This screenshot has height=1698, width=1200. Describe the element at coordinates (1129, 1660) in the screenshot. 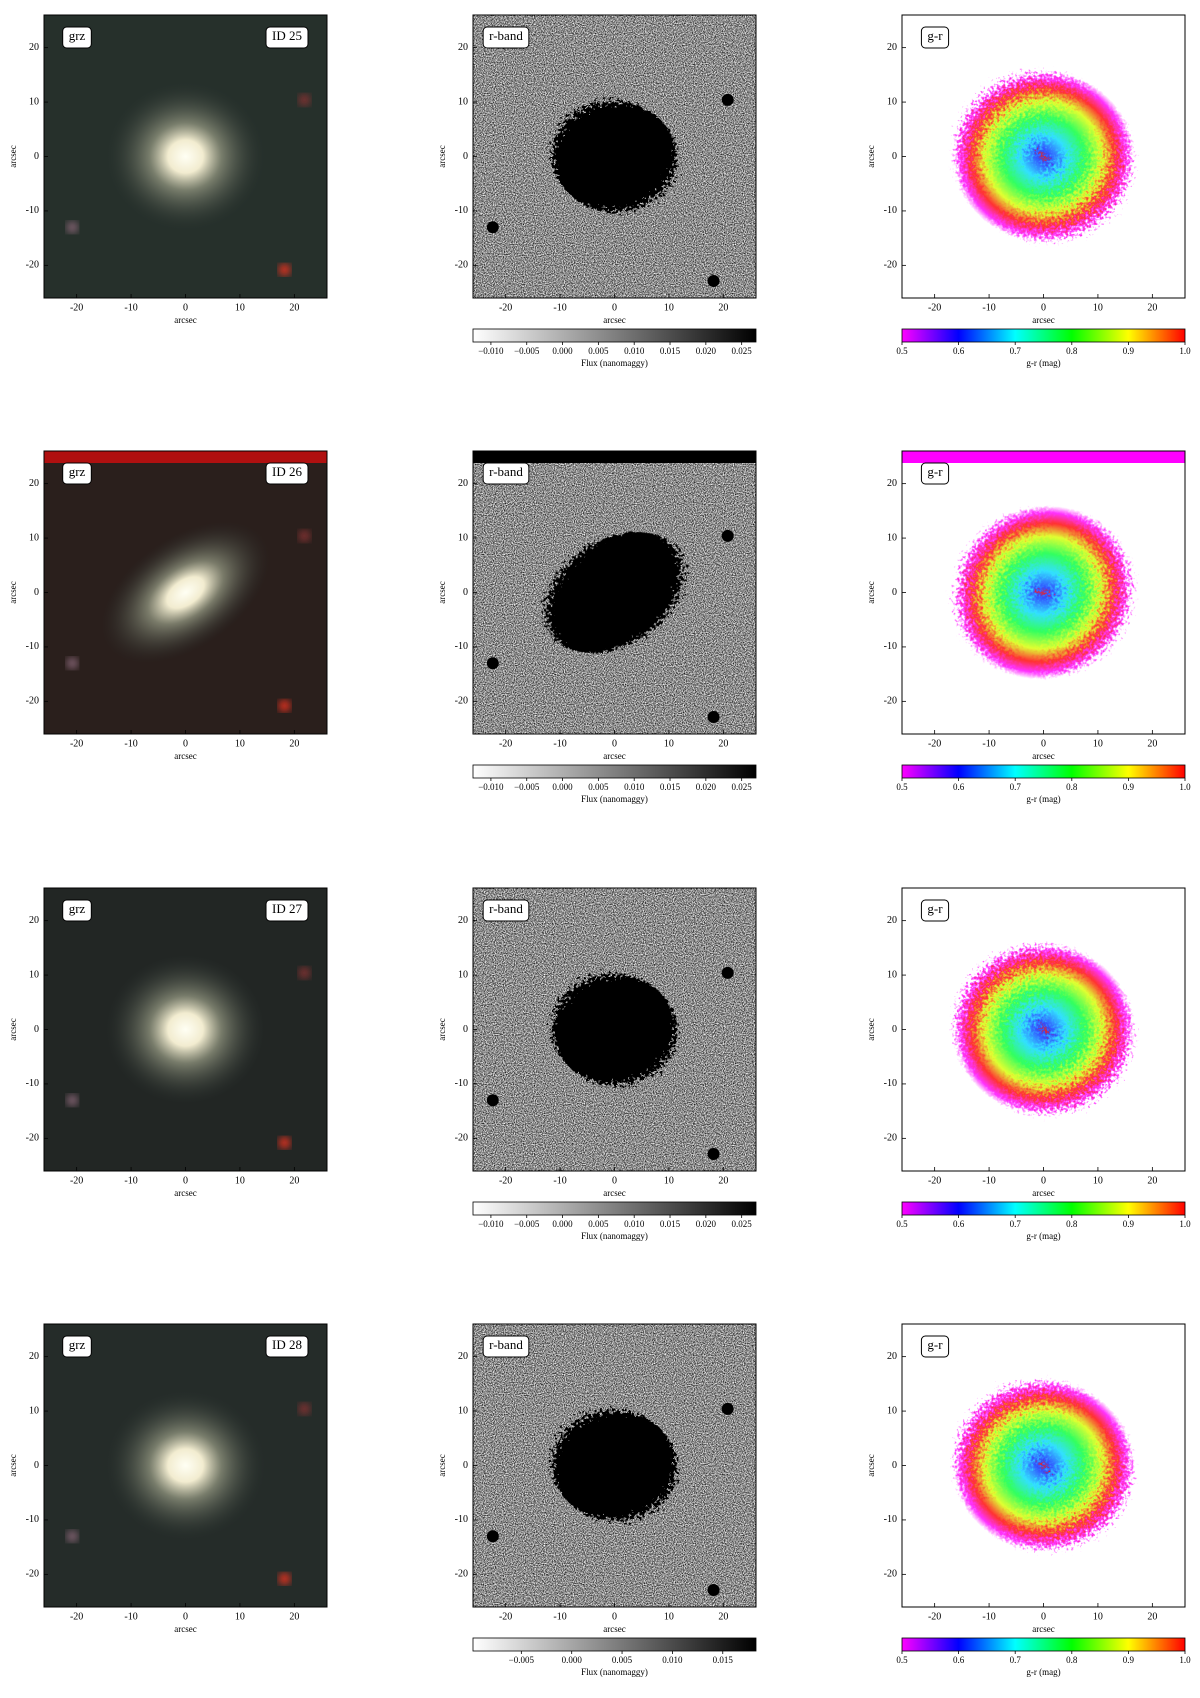

I see `colorbar-tick-label: 0.9` at that location.